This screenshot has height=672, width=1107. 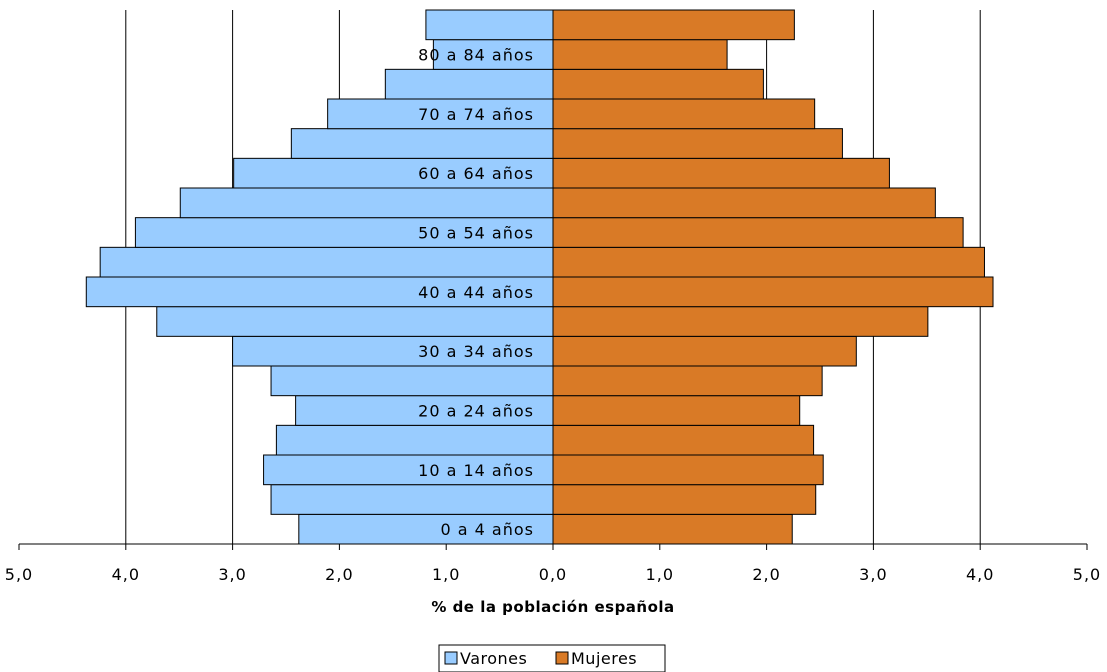 I want to click on x-tick-label-5: 0,0, so click(x=553, y=574).